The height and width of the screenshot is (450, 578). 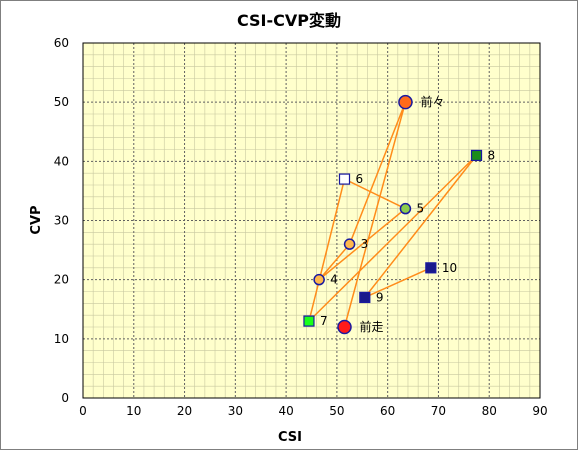 What do you see at coordinates (36, 219) in the screenshot?
I see `y-axis-label: CVP` at bounding box center [36, 219].